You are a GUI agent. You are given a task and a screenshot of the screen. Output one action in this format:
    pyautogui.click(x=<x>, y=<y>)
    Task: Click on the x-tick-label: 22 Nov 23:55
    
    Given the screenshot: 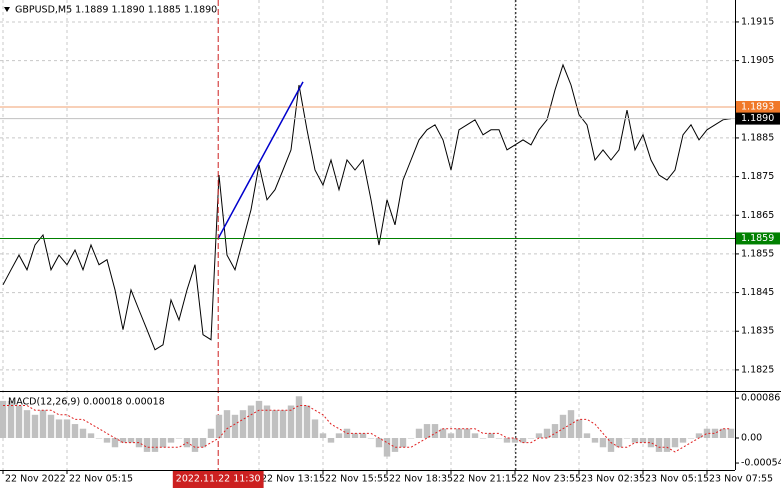 What is the action you would take?
    pyautogui.click(x=549, y=479)
    